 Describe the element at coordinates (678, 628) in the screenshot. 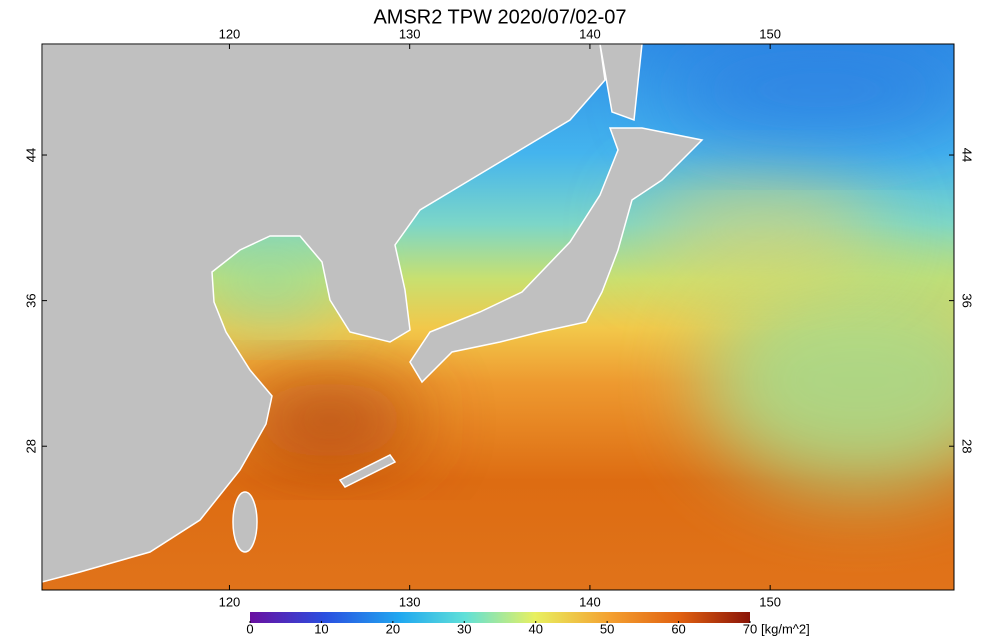

I see `colorbar-tick-label: 60` at that location.